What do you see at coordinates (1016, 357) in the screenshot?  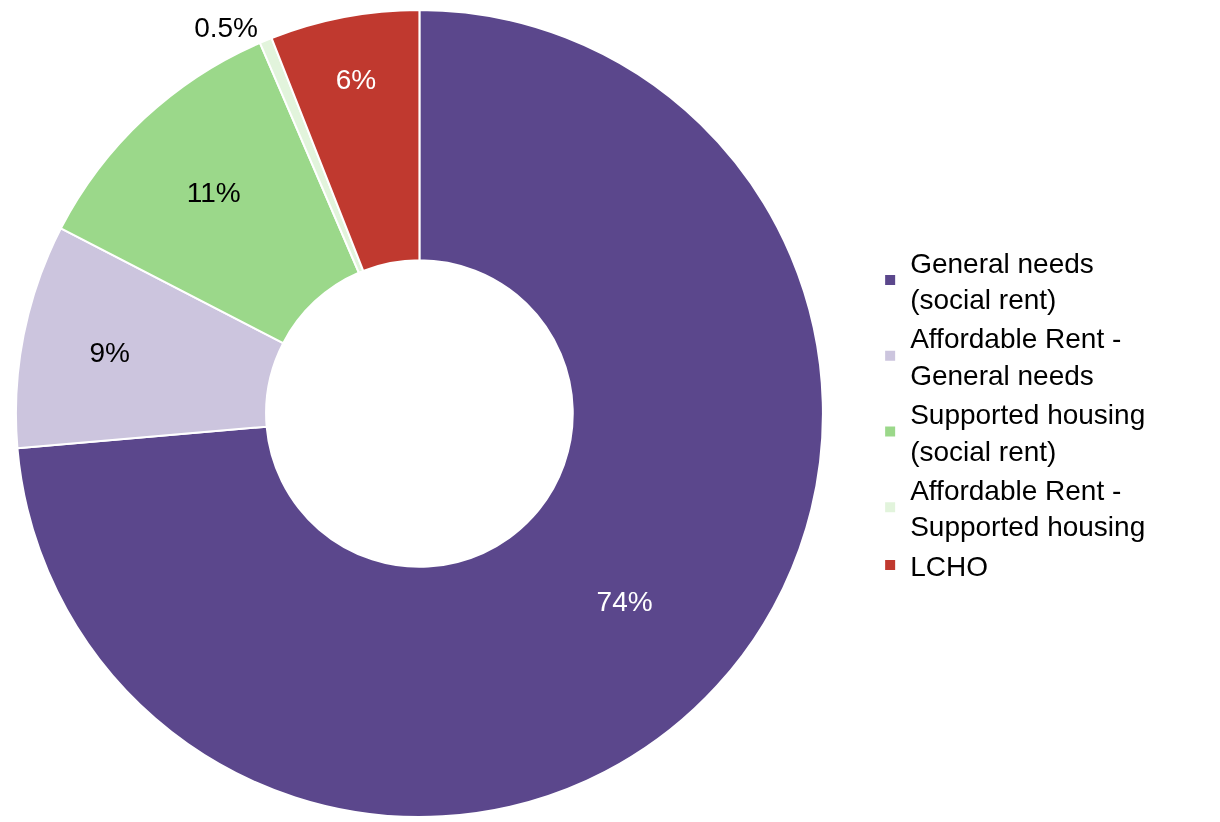 I see `legend-label: Affordable Rent - General needs` at bounding box center [1016, 357].